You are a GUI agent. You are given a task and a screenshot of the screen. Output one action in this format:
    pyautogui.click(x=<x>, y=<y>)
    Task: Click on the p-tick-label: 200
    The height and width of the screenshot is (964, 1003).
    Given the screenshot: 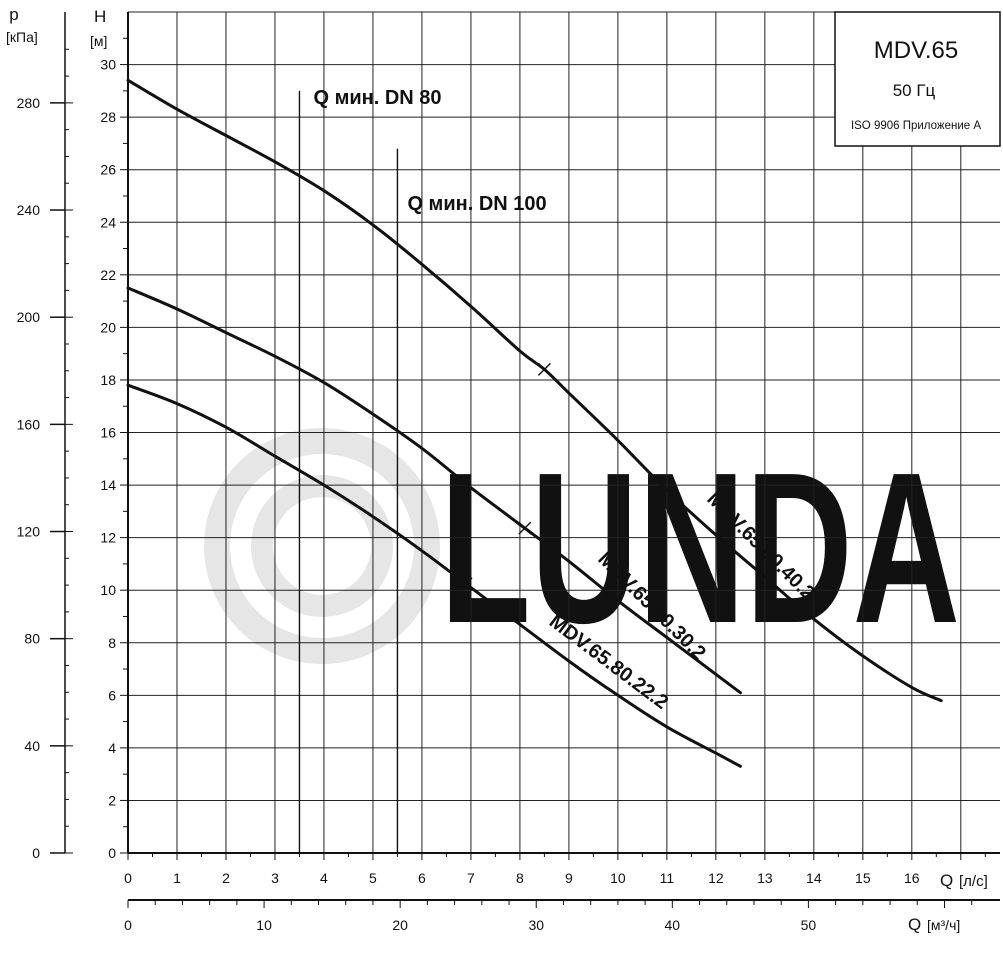 What is the action you would take?
    pyautogui.click(x=29, y=317)
    